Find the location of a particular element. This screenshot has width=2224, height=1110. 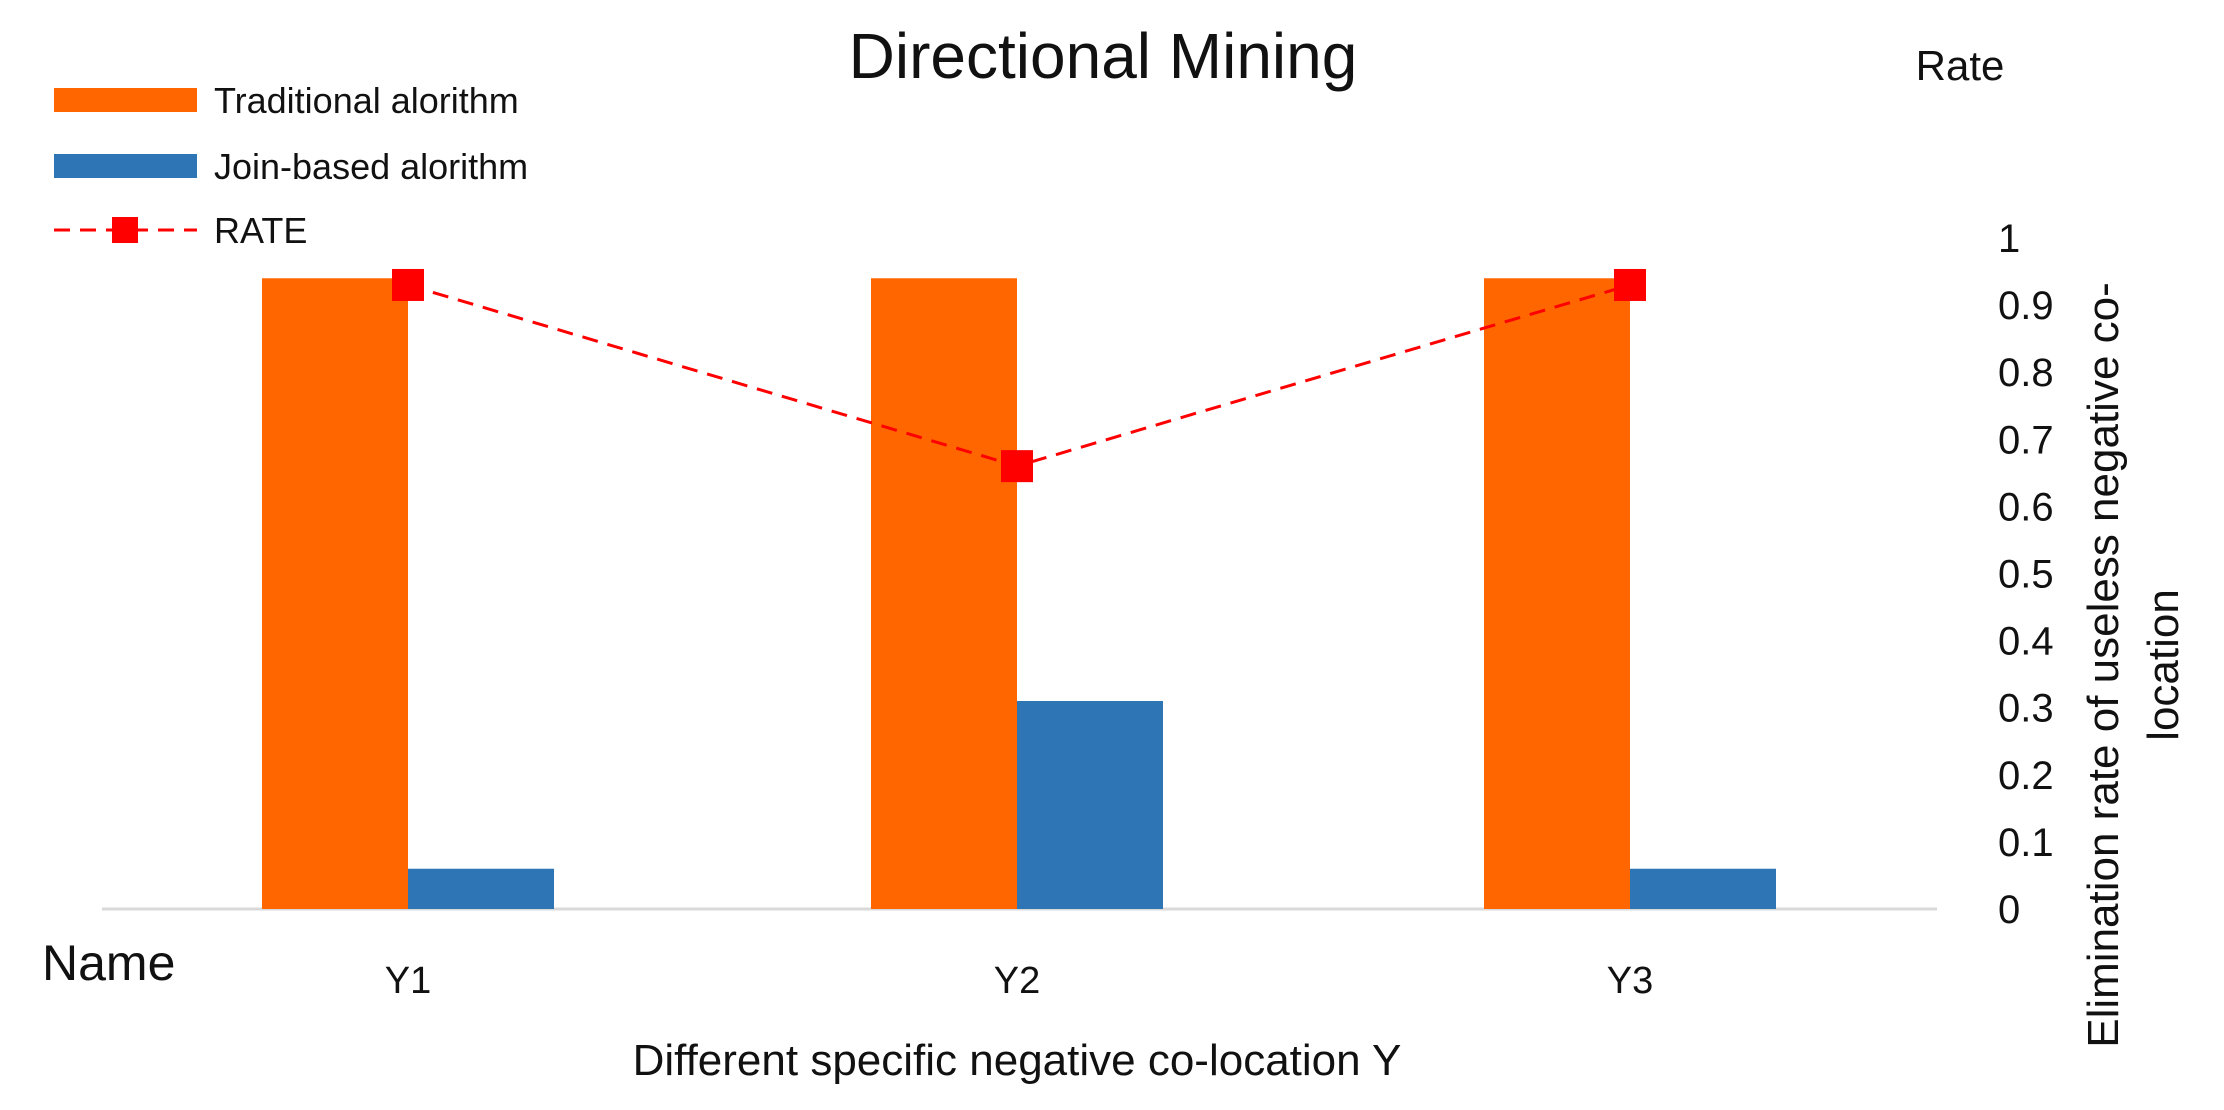

y2-tick-label: 0.4 is located at coordinates (2026, 642).